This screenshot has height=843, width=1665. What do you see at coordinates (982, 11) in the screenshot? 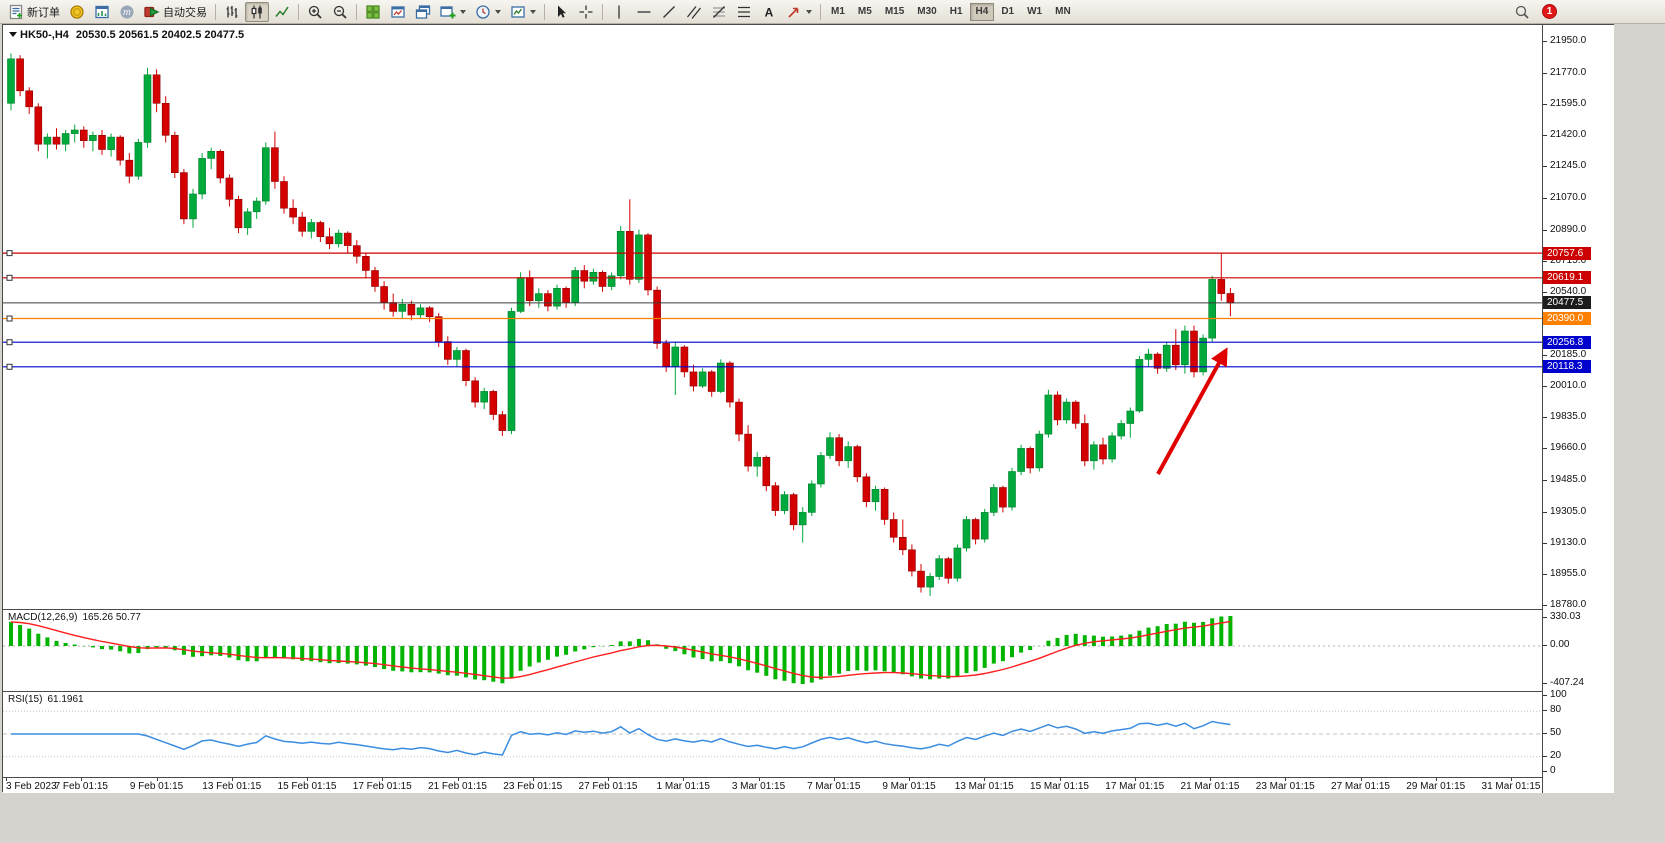
I see `timeframe-H4: H4` at bounding box center [982, 11].